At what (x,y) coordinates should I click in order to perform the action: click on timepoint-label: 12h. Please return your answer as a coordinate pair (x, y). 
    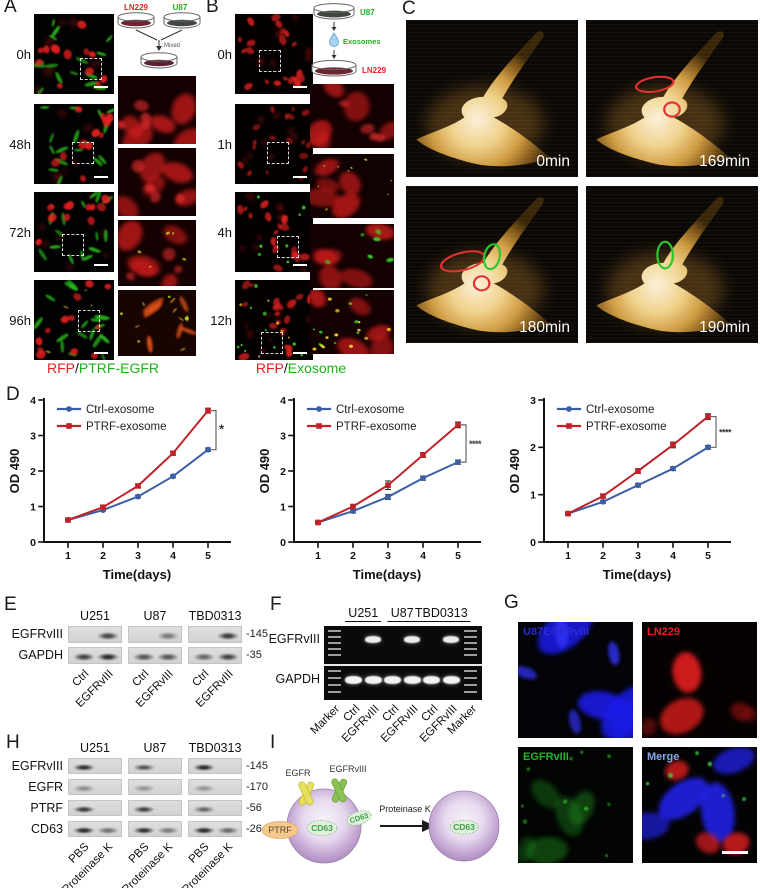
    Looking at the image, I should click on (221, 320).